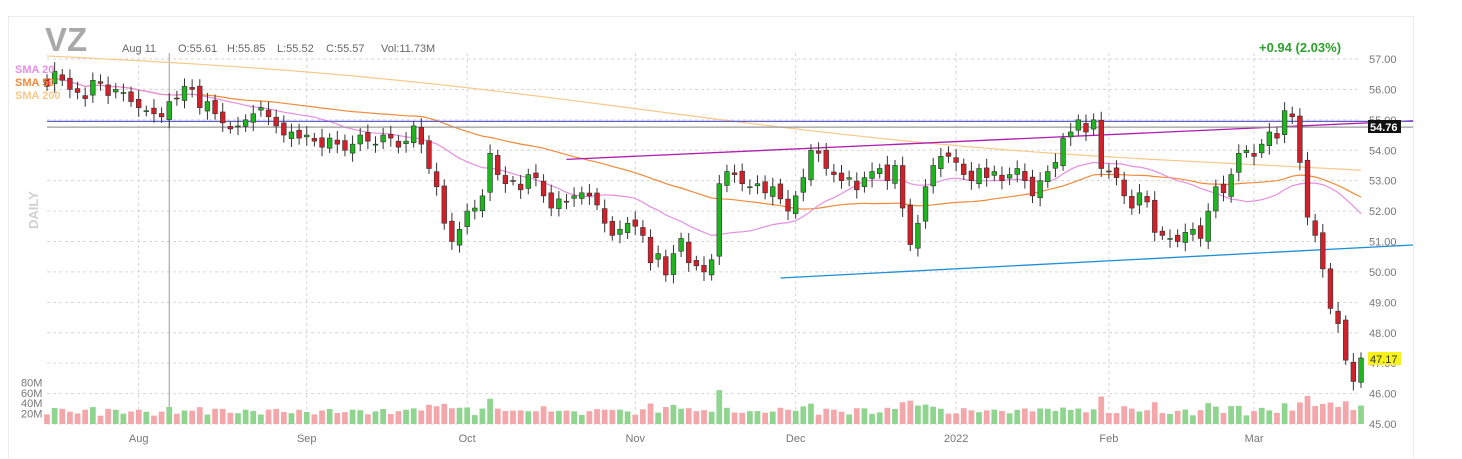  I want to click on x-tick-label: Oct, so click(467, 439).